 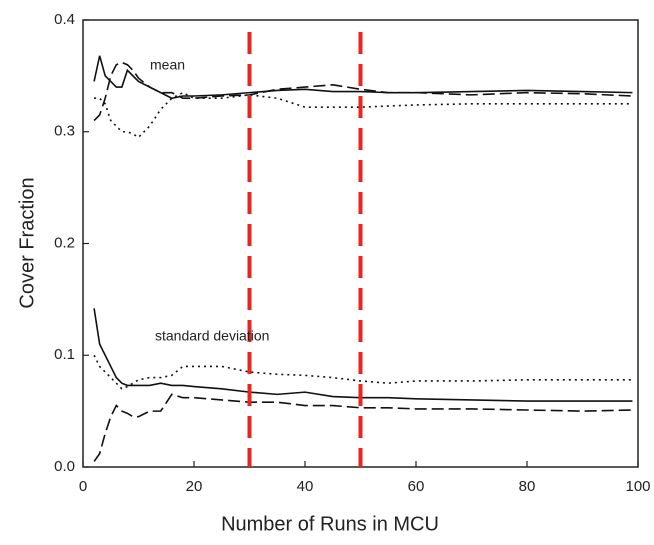 I want to click on x-tick-label: 80, so click(x=527, y=486).